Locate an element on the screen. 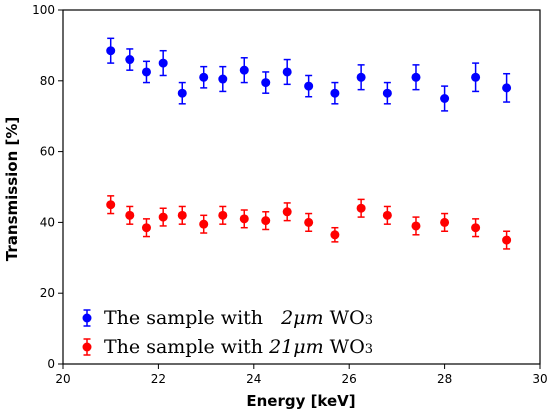 The height and width of the screenshot is (413, 550). y-axis: 0 20 40 60 80 100 is located at coordinates (47, 187).